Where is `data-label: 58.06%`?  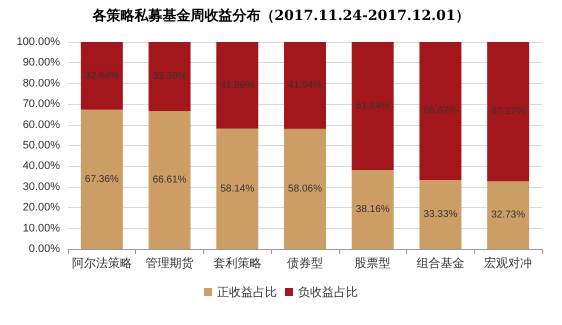 data-label: 58.06% is located at coordinates (305, 188).